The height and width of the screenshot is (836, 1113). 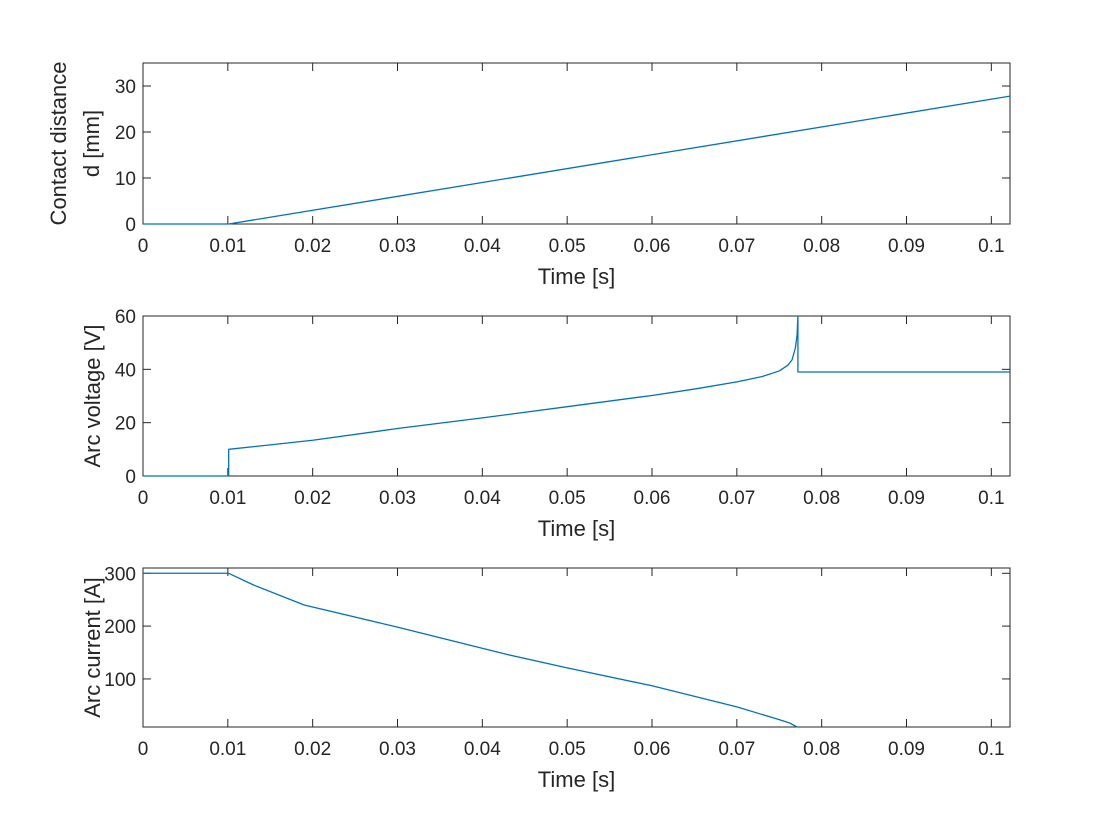 What do you see at coordinates (125, 370) in the screenshot?
I see `y-tick-label: 40` at bounding box center [125, 370].